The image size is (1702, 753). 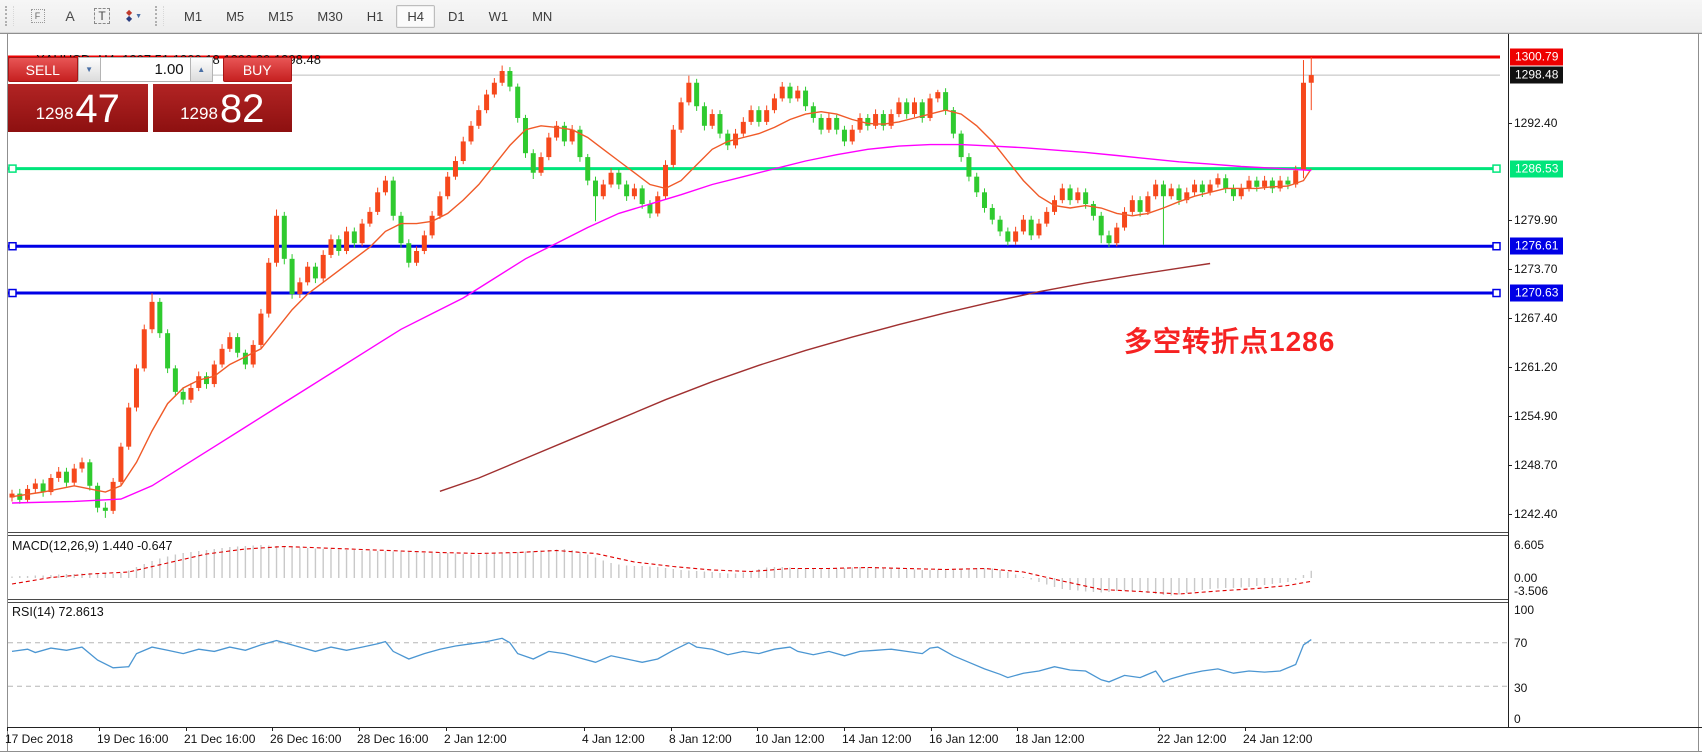 I want to click on window-left-border, so click(x=7, y=392).